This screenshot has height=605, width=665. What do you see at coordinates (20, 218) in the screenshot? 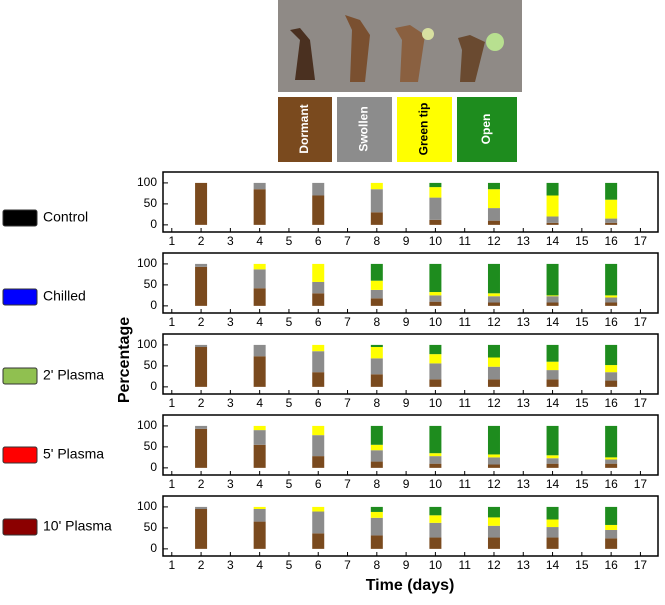
I see `treatment-swatch` at bounding box center [20, 218].